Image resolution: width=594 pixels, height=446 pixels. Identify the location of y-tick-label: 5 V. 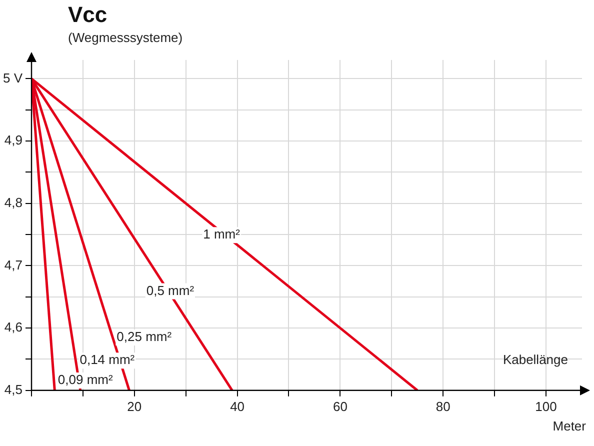
(12, 78).